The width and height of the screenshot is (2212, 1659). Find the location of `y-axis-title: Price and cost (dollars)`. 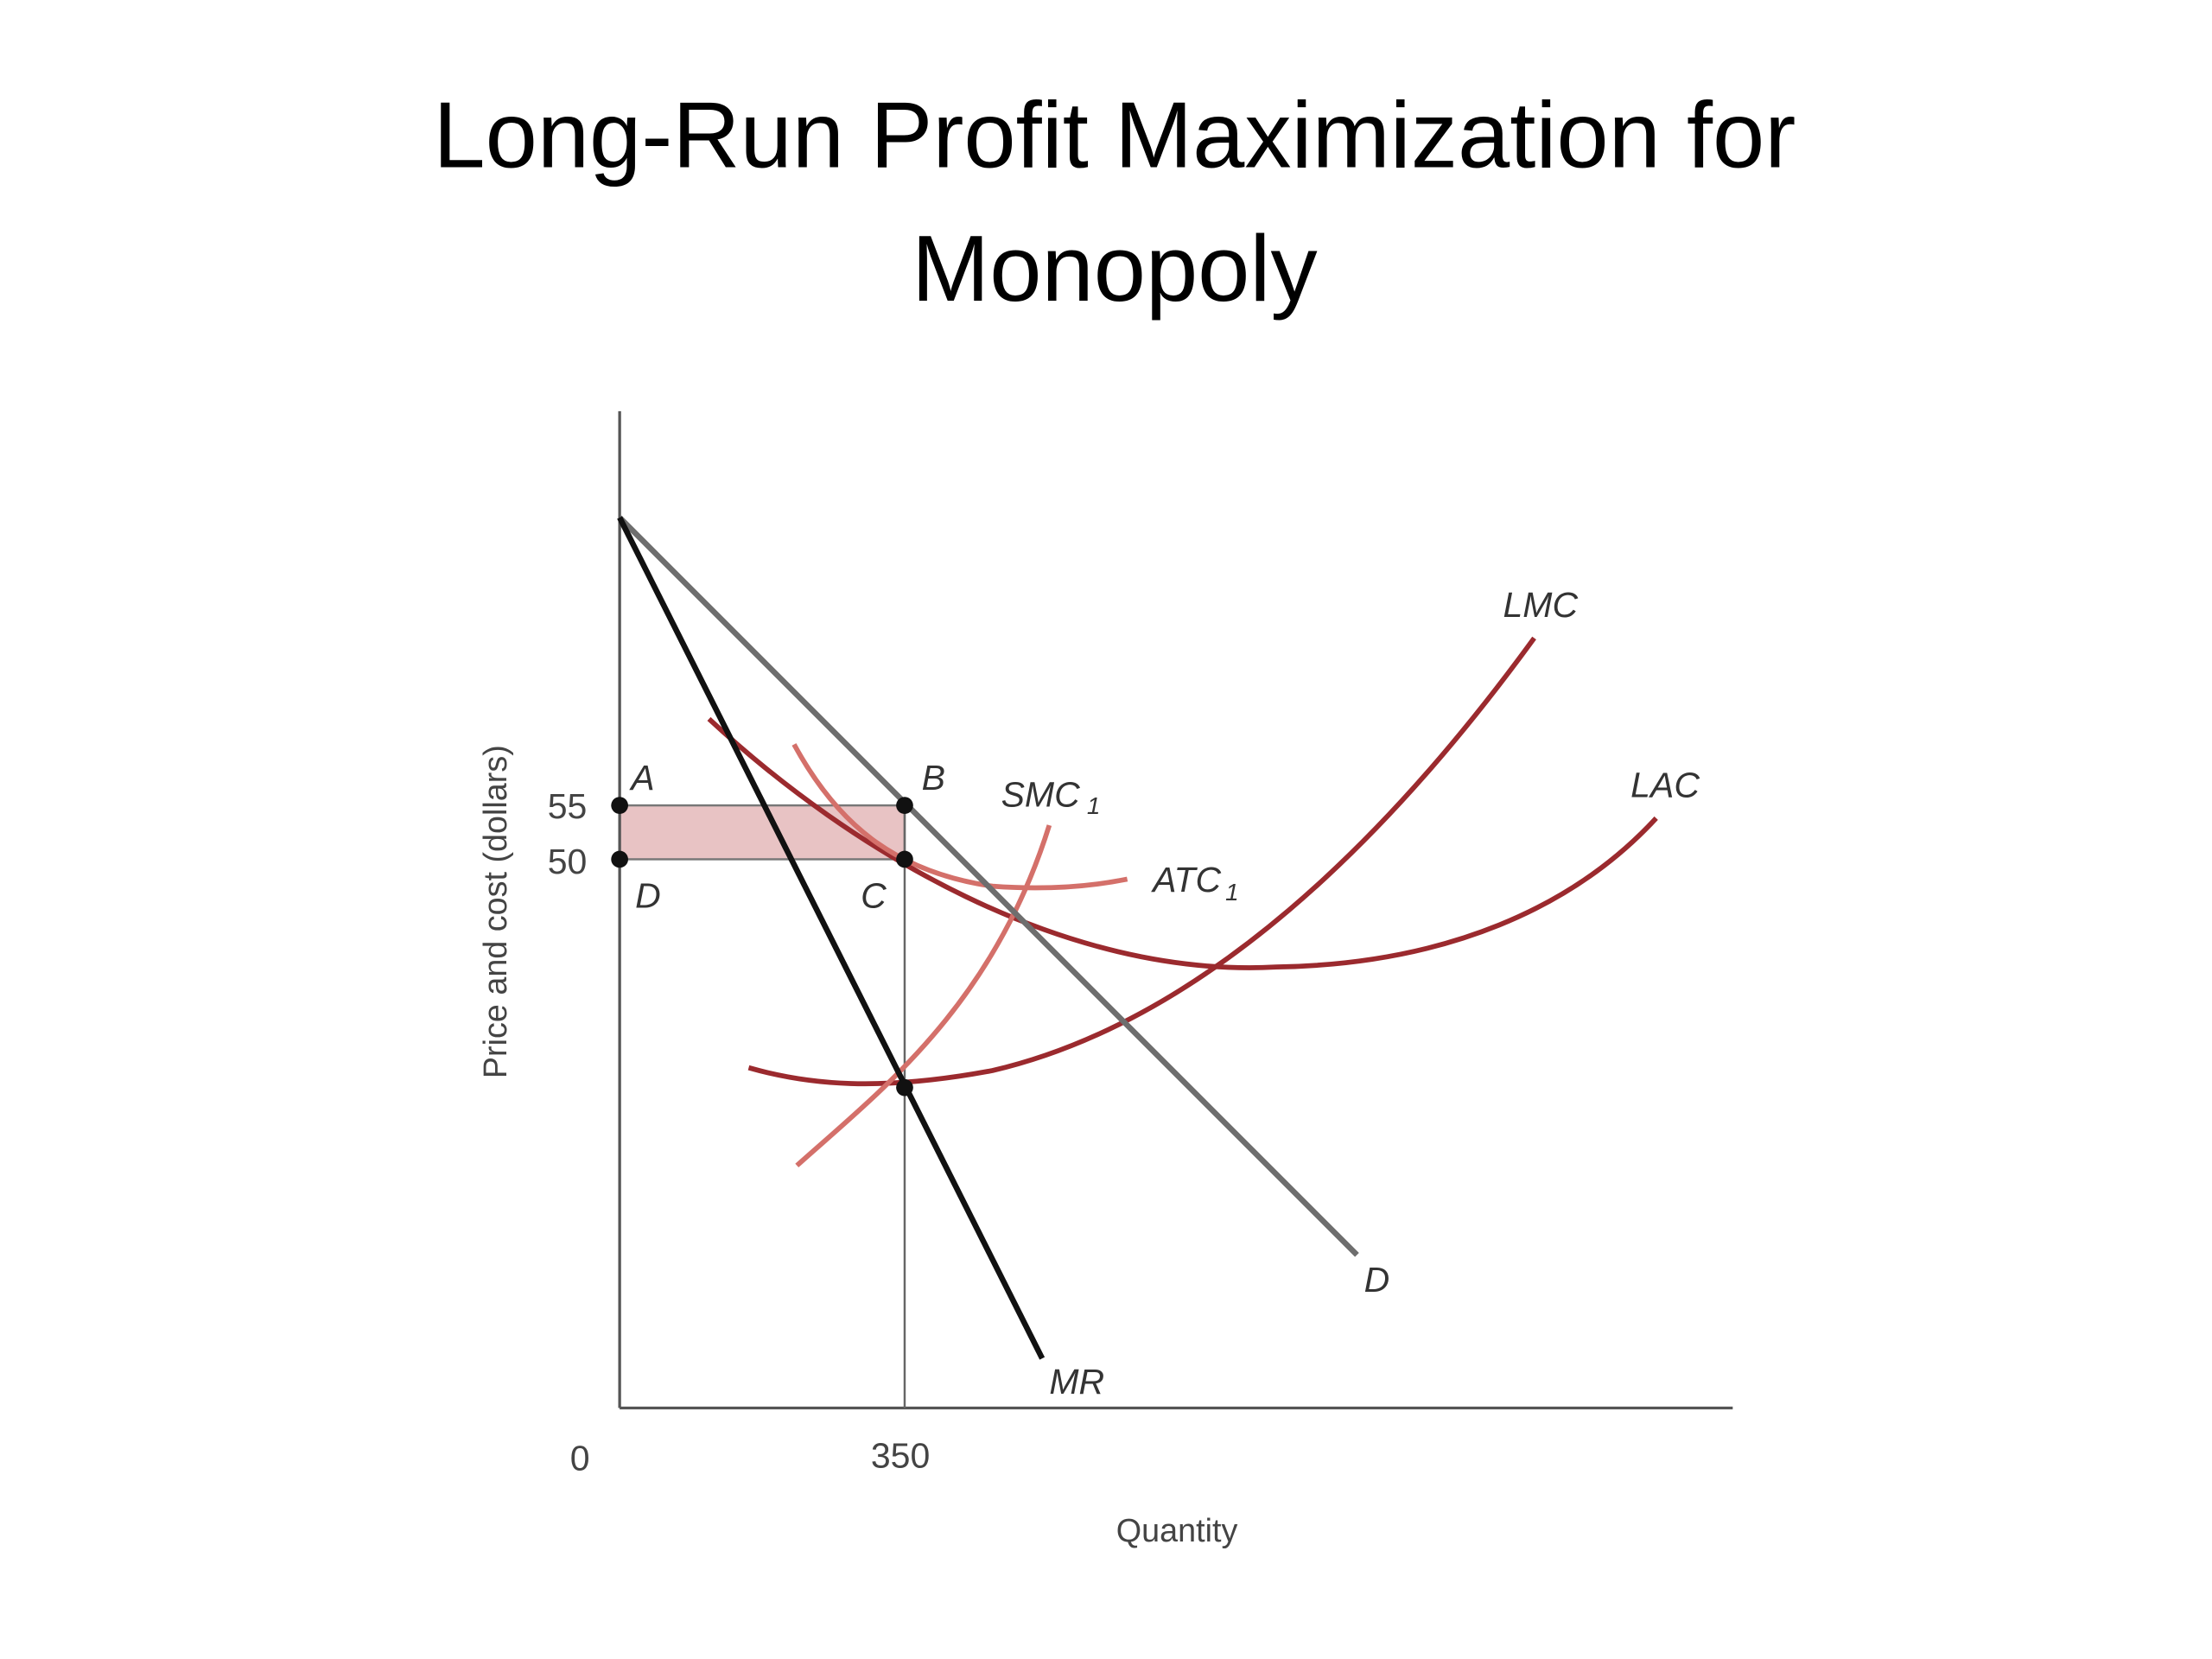

y-axis-title: Price and cost (dollars) is located at coordinates (495, 911).